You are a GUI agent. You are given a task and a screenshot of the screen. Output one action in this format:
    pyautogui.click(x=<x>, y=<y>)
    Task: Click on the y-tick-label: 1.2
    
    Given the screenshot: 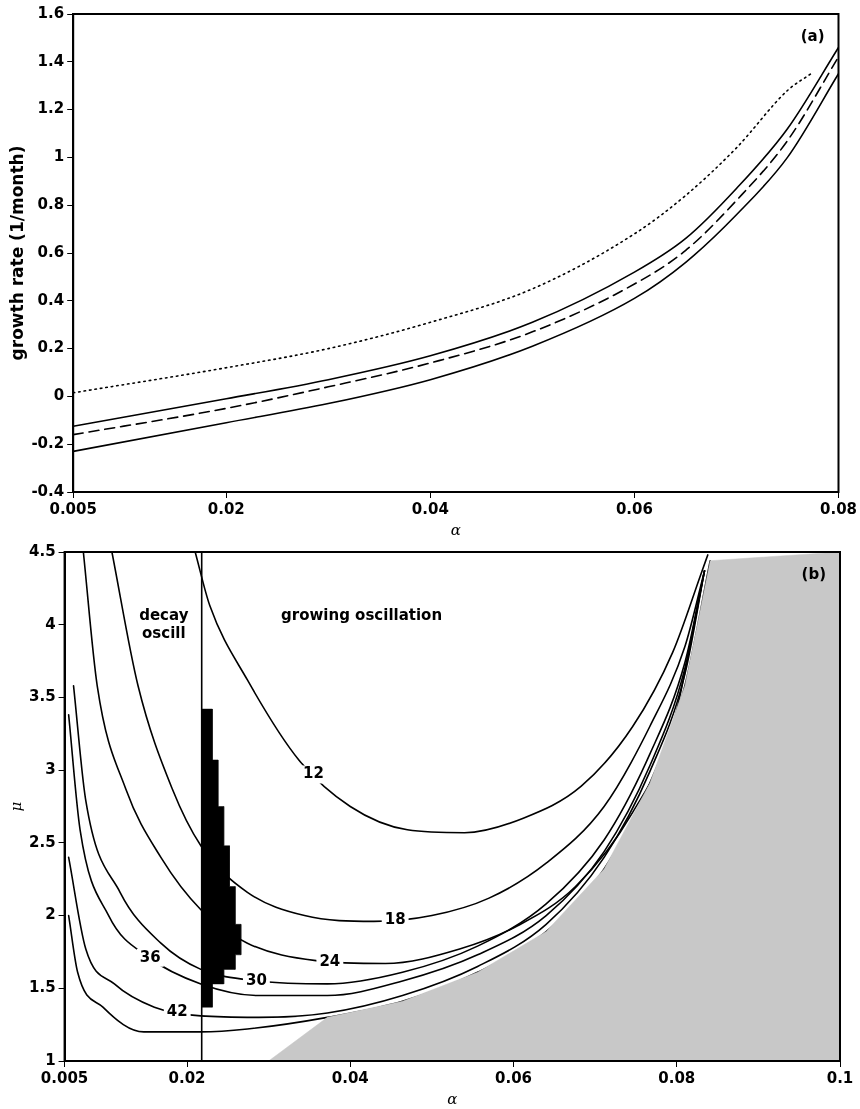 What is the action you would take?
    pyautogui.click(x=51, y=108)
    